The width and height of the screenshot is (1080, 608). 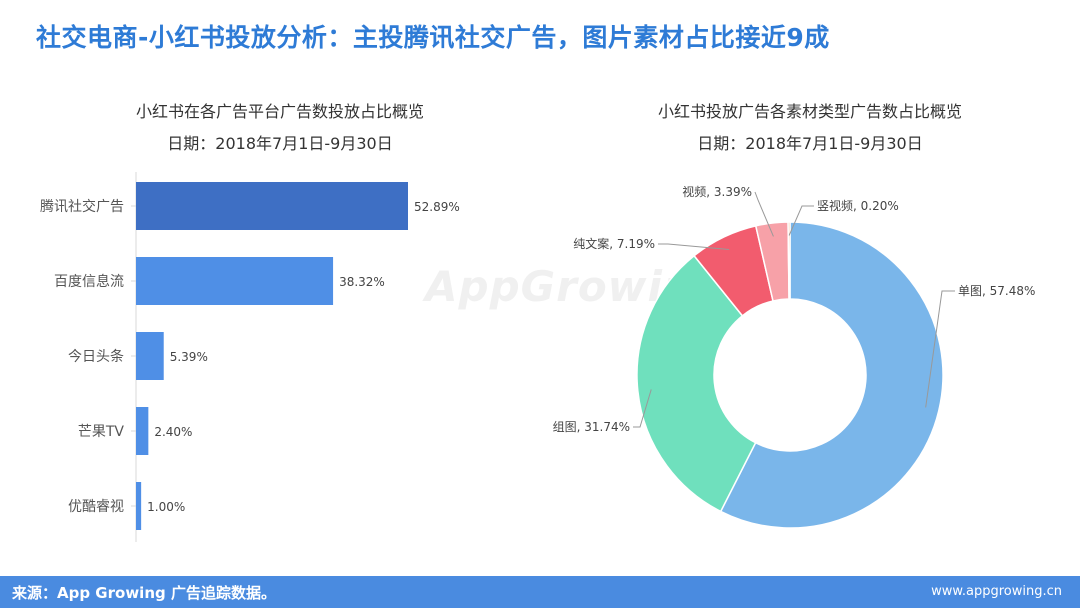 What do you see at coordinates (858, 205) in the screenshot?
I see `donut-slice-label: 竖视频, 0.20%` at bounding box center [858, 205].